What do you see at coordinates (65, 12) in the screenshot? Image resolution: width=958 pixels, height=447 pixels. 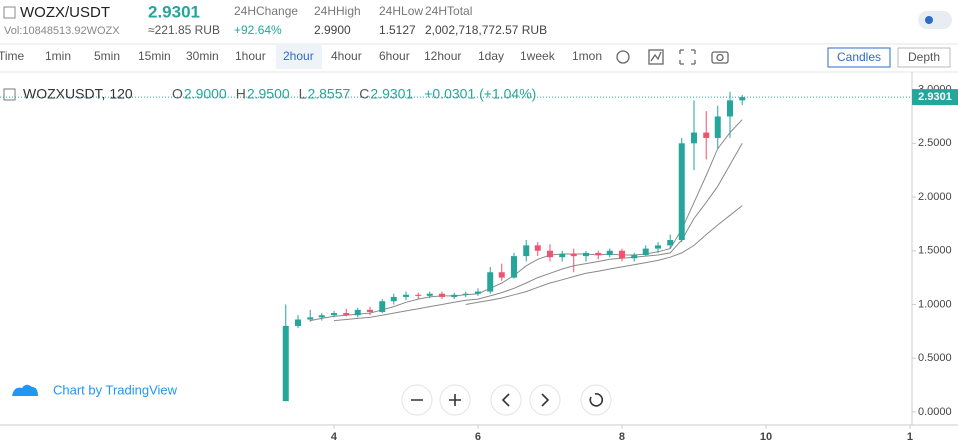 I see `pair: WOZX/USDT` at bounding box center [65, 12].